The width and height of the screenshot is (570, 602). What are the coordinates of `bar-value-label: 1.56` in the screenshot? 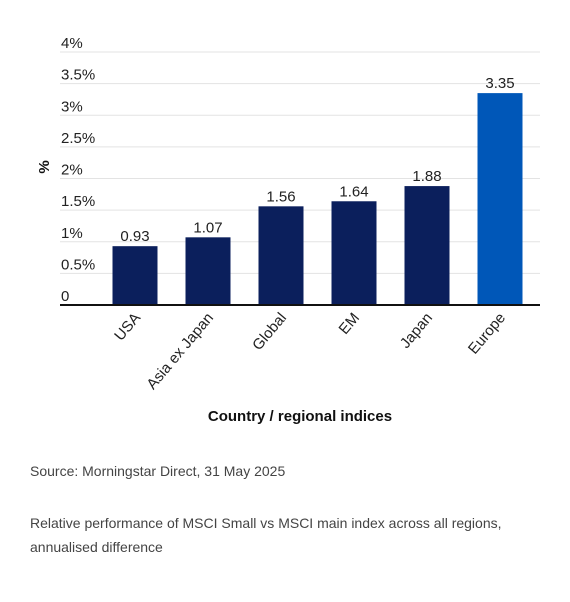 It's located at (280, 196).